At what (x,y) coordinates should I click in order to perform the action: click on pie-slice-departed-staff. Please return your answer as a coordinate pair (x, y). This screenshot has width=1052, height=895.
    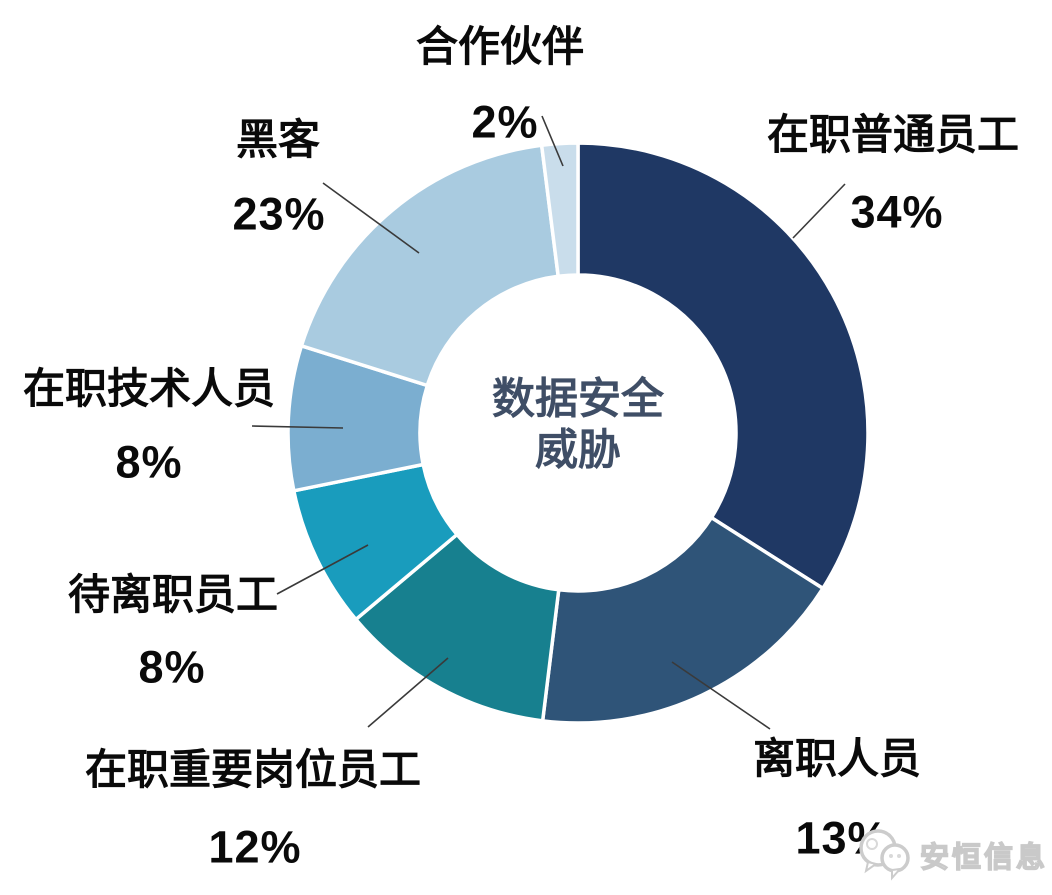
    Looking at the image, I should click on (682, 620).